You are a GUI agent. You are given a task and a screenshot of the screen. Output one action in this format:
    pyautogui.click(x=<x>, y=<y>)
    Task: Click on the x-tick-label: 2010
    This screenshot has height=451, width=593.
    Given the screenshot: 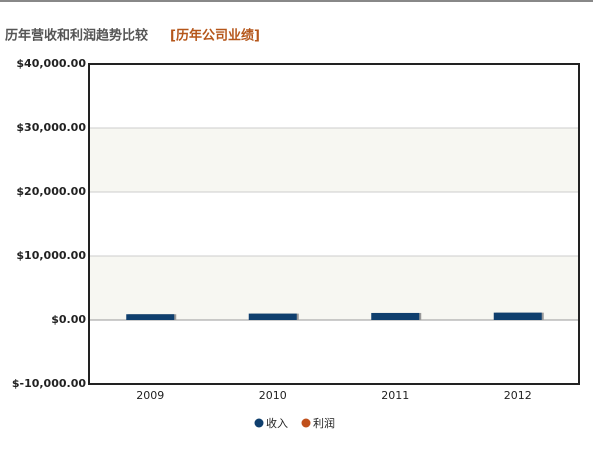 What is the action you would take?
    pyautogui.click(x=273, y=395)
    